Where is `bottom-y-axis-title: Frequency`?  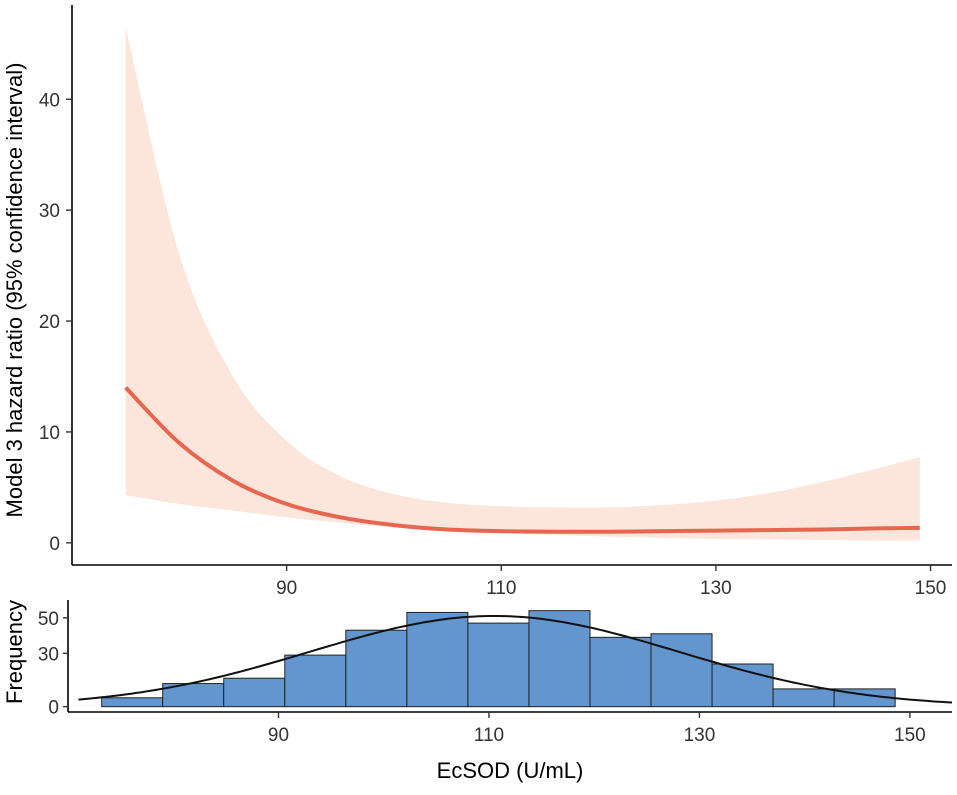 bottom-y-axis-title: Frequency is located at coordinates (14, 652).